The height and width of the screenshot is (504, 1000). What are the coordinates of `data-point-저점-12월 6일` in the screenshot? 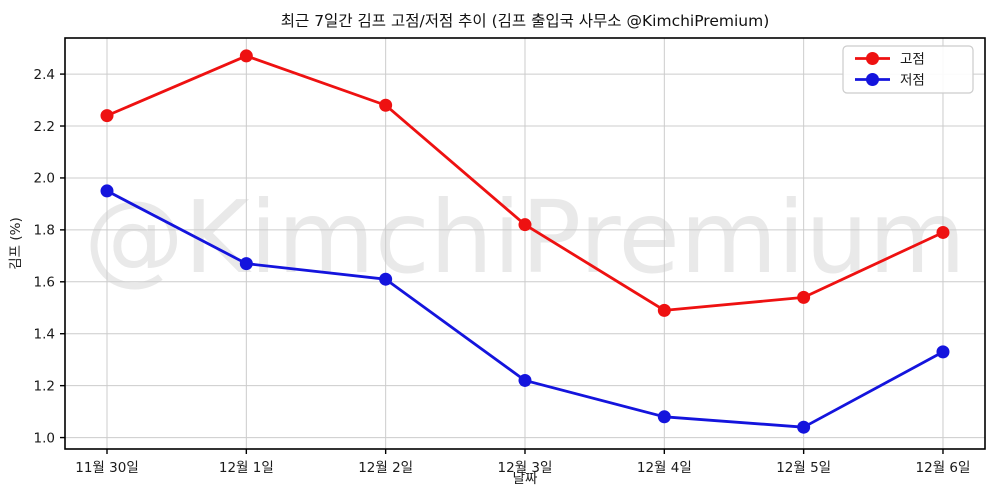 It's located at (943, 352).